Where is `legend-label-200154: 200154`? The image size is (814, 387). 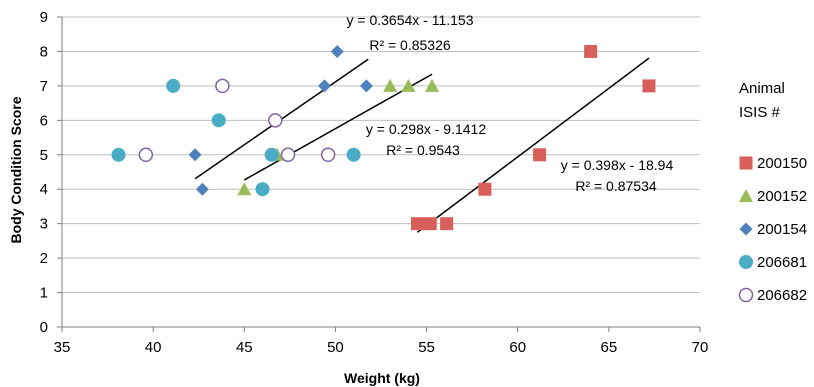 legend-label-200154: 200154 is located at coordinates (782, 229).